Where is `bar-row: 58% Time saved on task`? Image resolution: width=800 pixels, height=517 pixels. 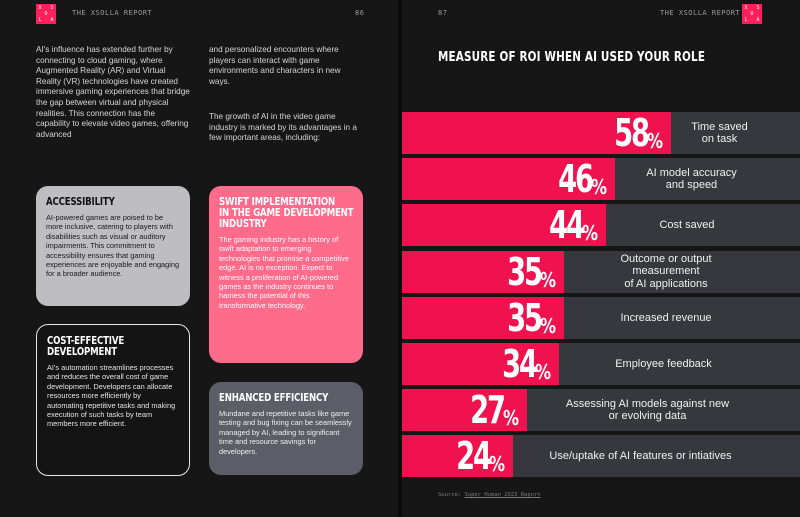
bar-row: 58% Time saved on task is located at coordinates (601, 133).